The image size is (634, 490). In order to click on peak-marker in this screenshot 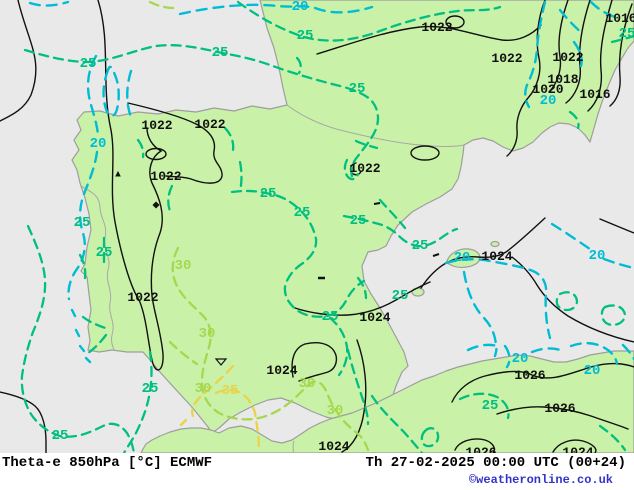, I will do `click(118, 173)`.